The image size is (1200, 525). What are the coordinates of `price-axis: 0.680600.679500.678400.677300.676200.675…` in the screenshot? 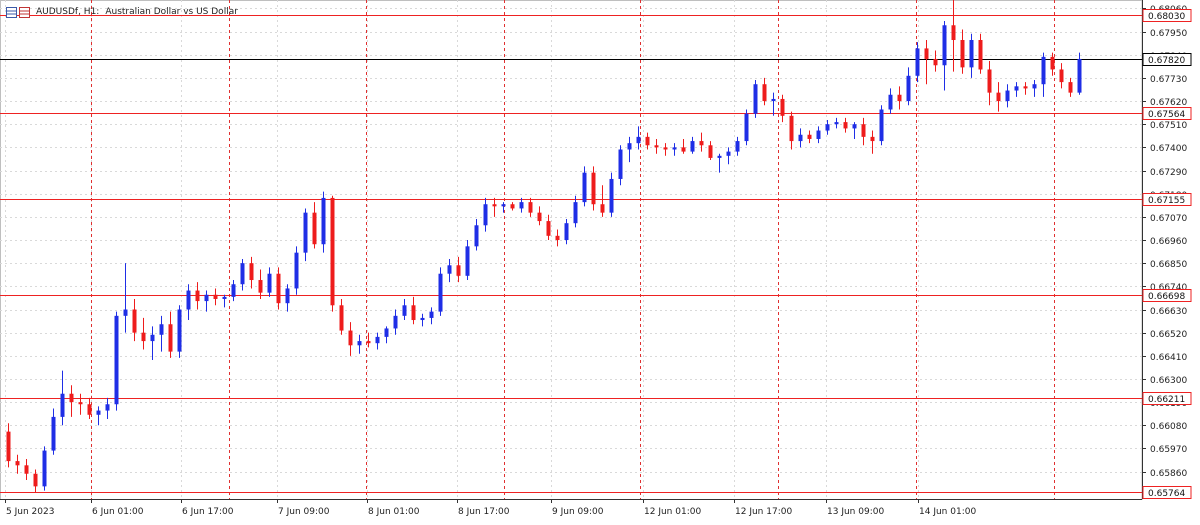 It's located at (1167, 252).